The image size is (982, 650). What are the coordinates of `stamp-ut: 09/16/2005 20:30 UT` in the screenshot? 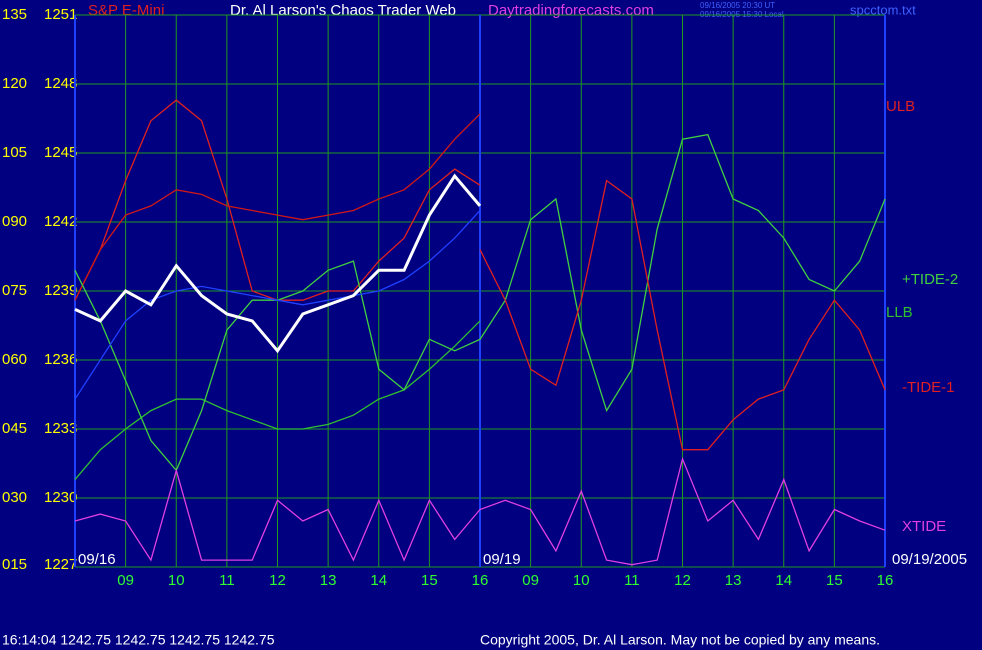 It's located at (737, 5).